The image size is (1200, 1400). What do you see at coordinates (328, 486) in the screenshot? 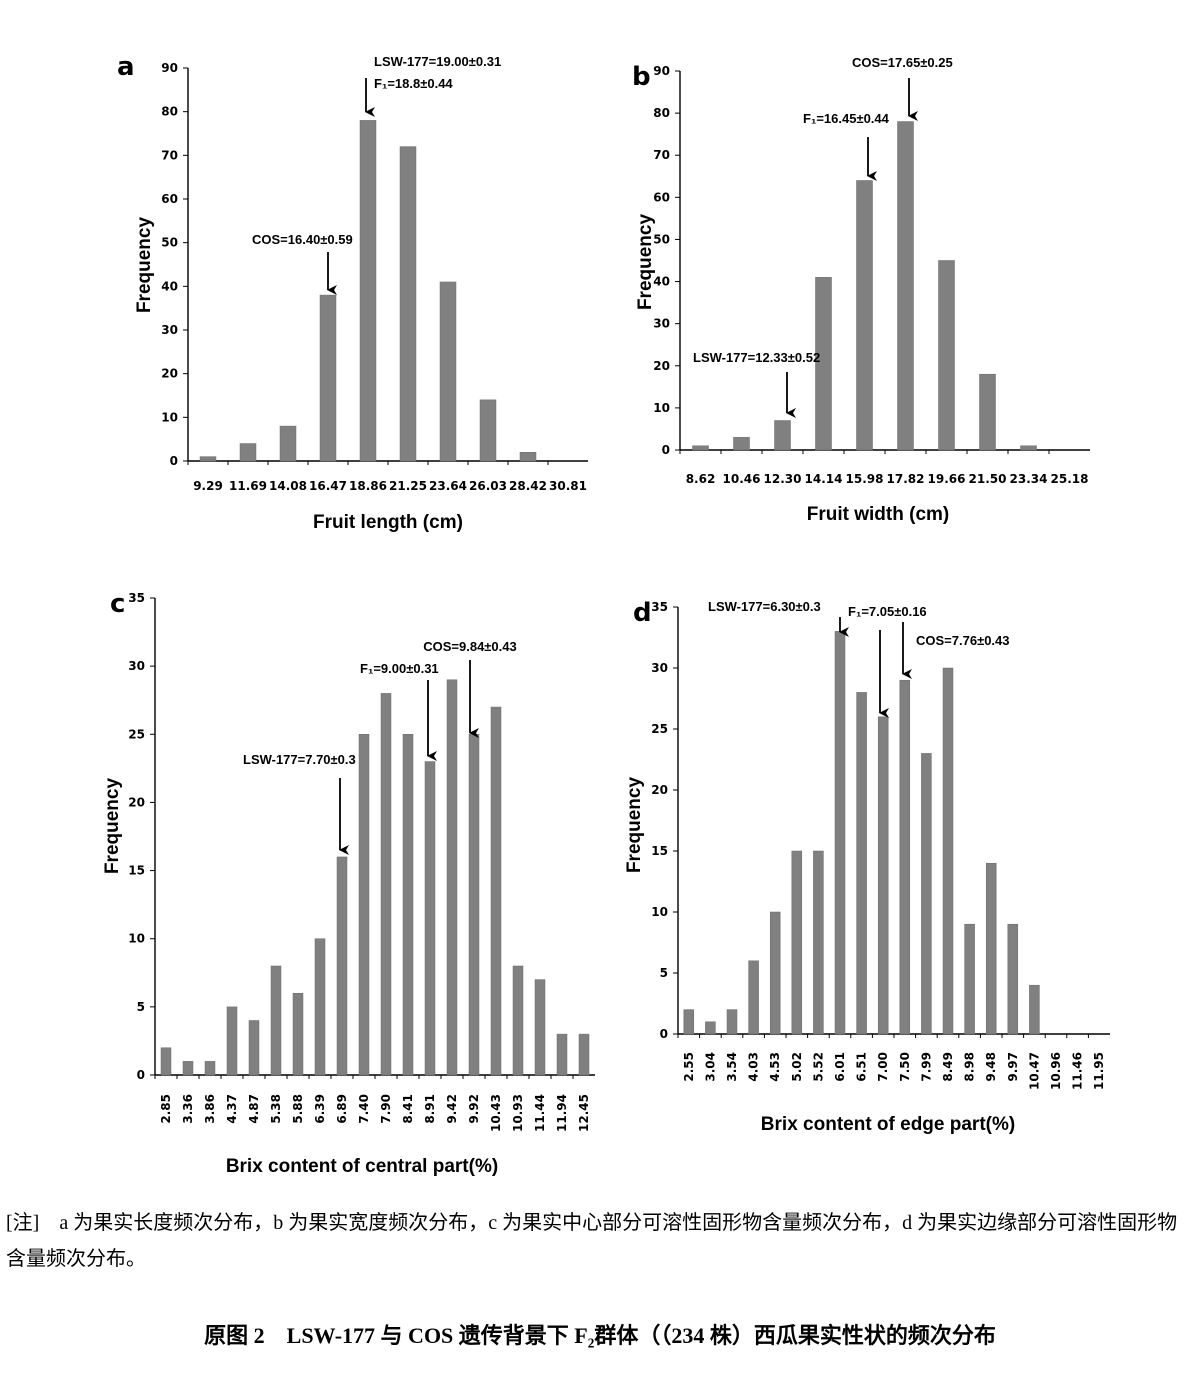
I see `x-tick-label: 16.47` at bounding box center [328, 486].